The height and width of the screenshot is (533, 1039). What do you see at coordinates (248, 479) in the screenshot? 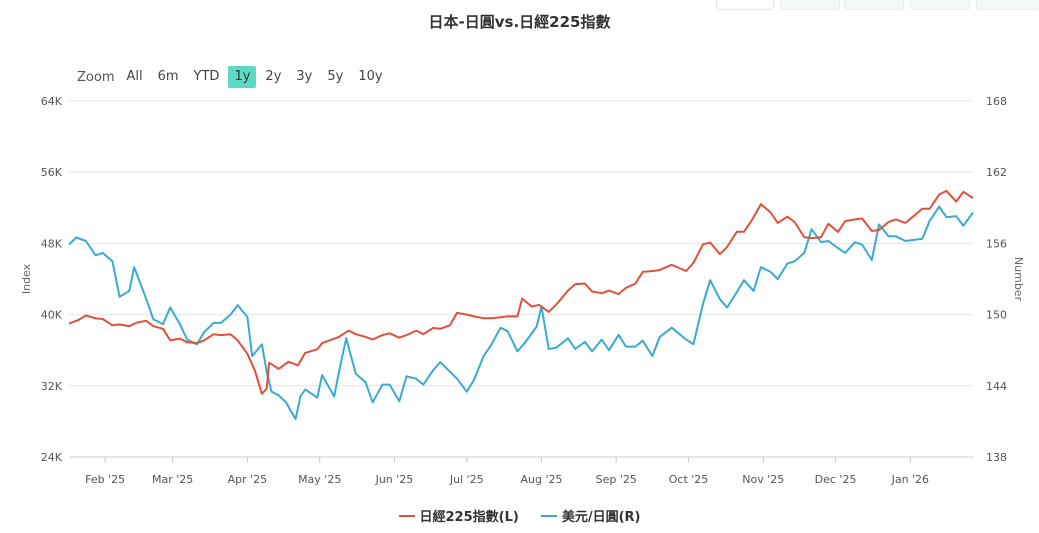
I see `x-tick-label: Apr '25` at bounding box center [248, 479].